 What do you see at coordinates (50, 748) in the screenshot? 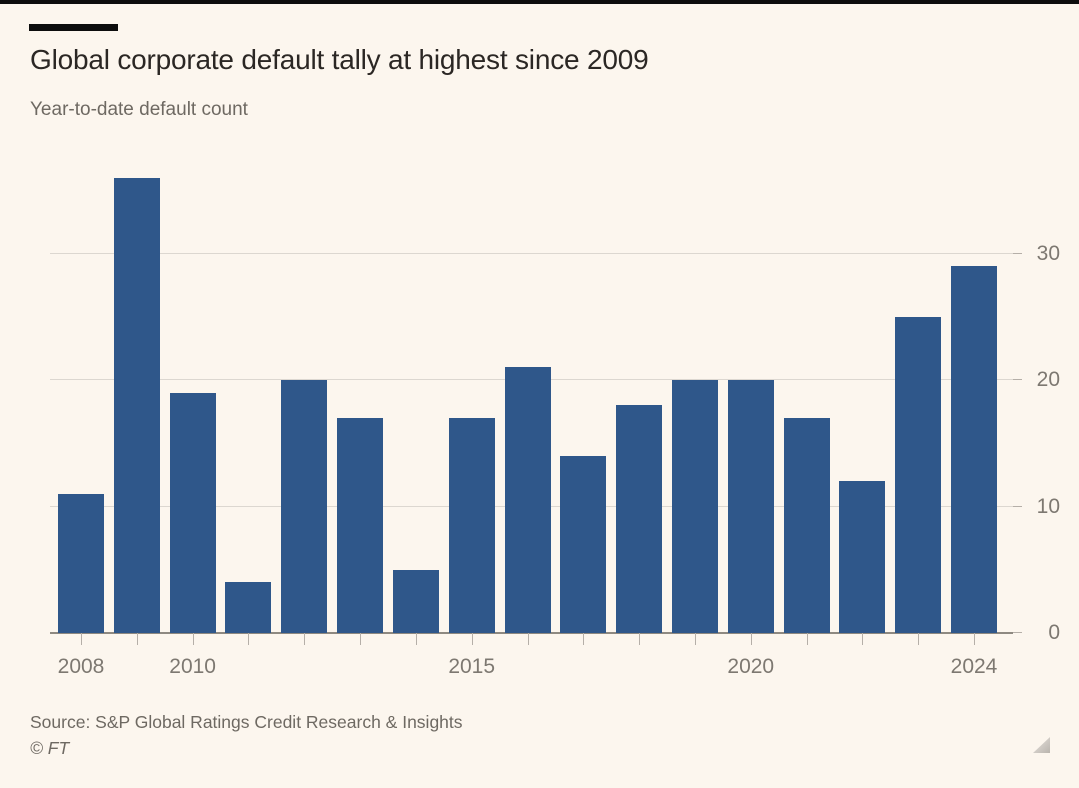
I see `ft-copyright: © FT` at bounding box center [50, 748].